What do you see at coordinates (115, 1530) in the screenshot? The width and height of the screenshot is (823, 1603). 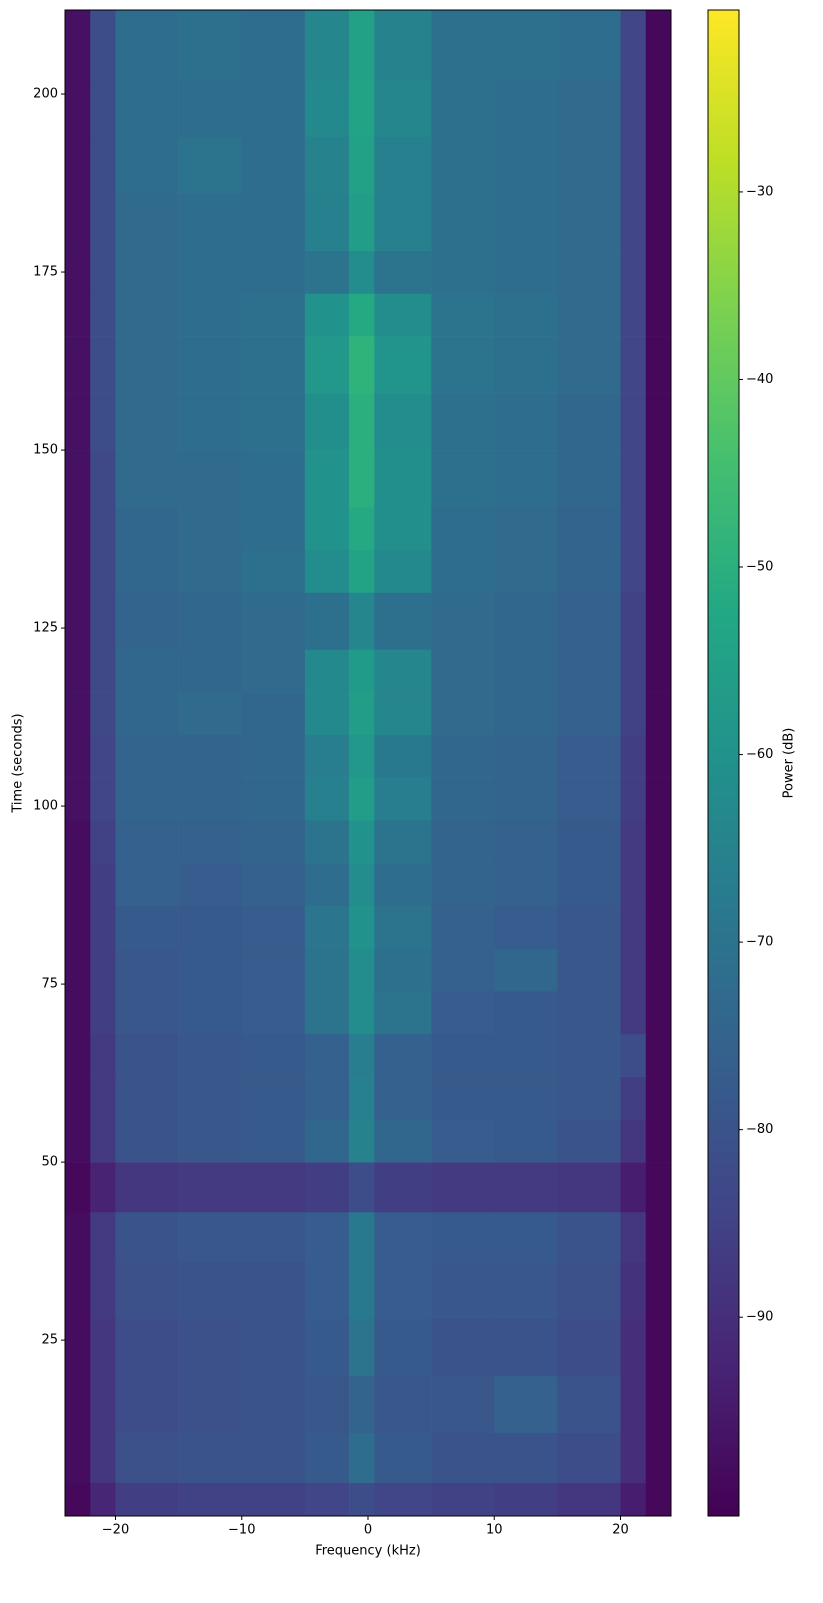 I see `x-tick-label: −20` at bounding box center [115, 1530].